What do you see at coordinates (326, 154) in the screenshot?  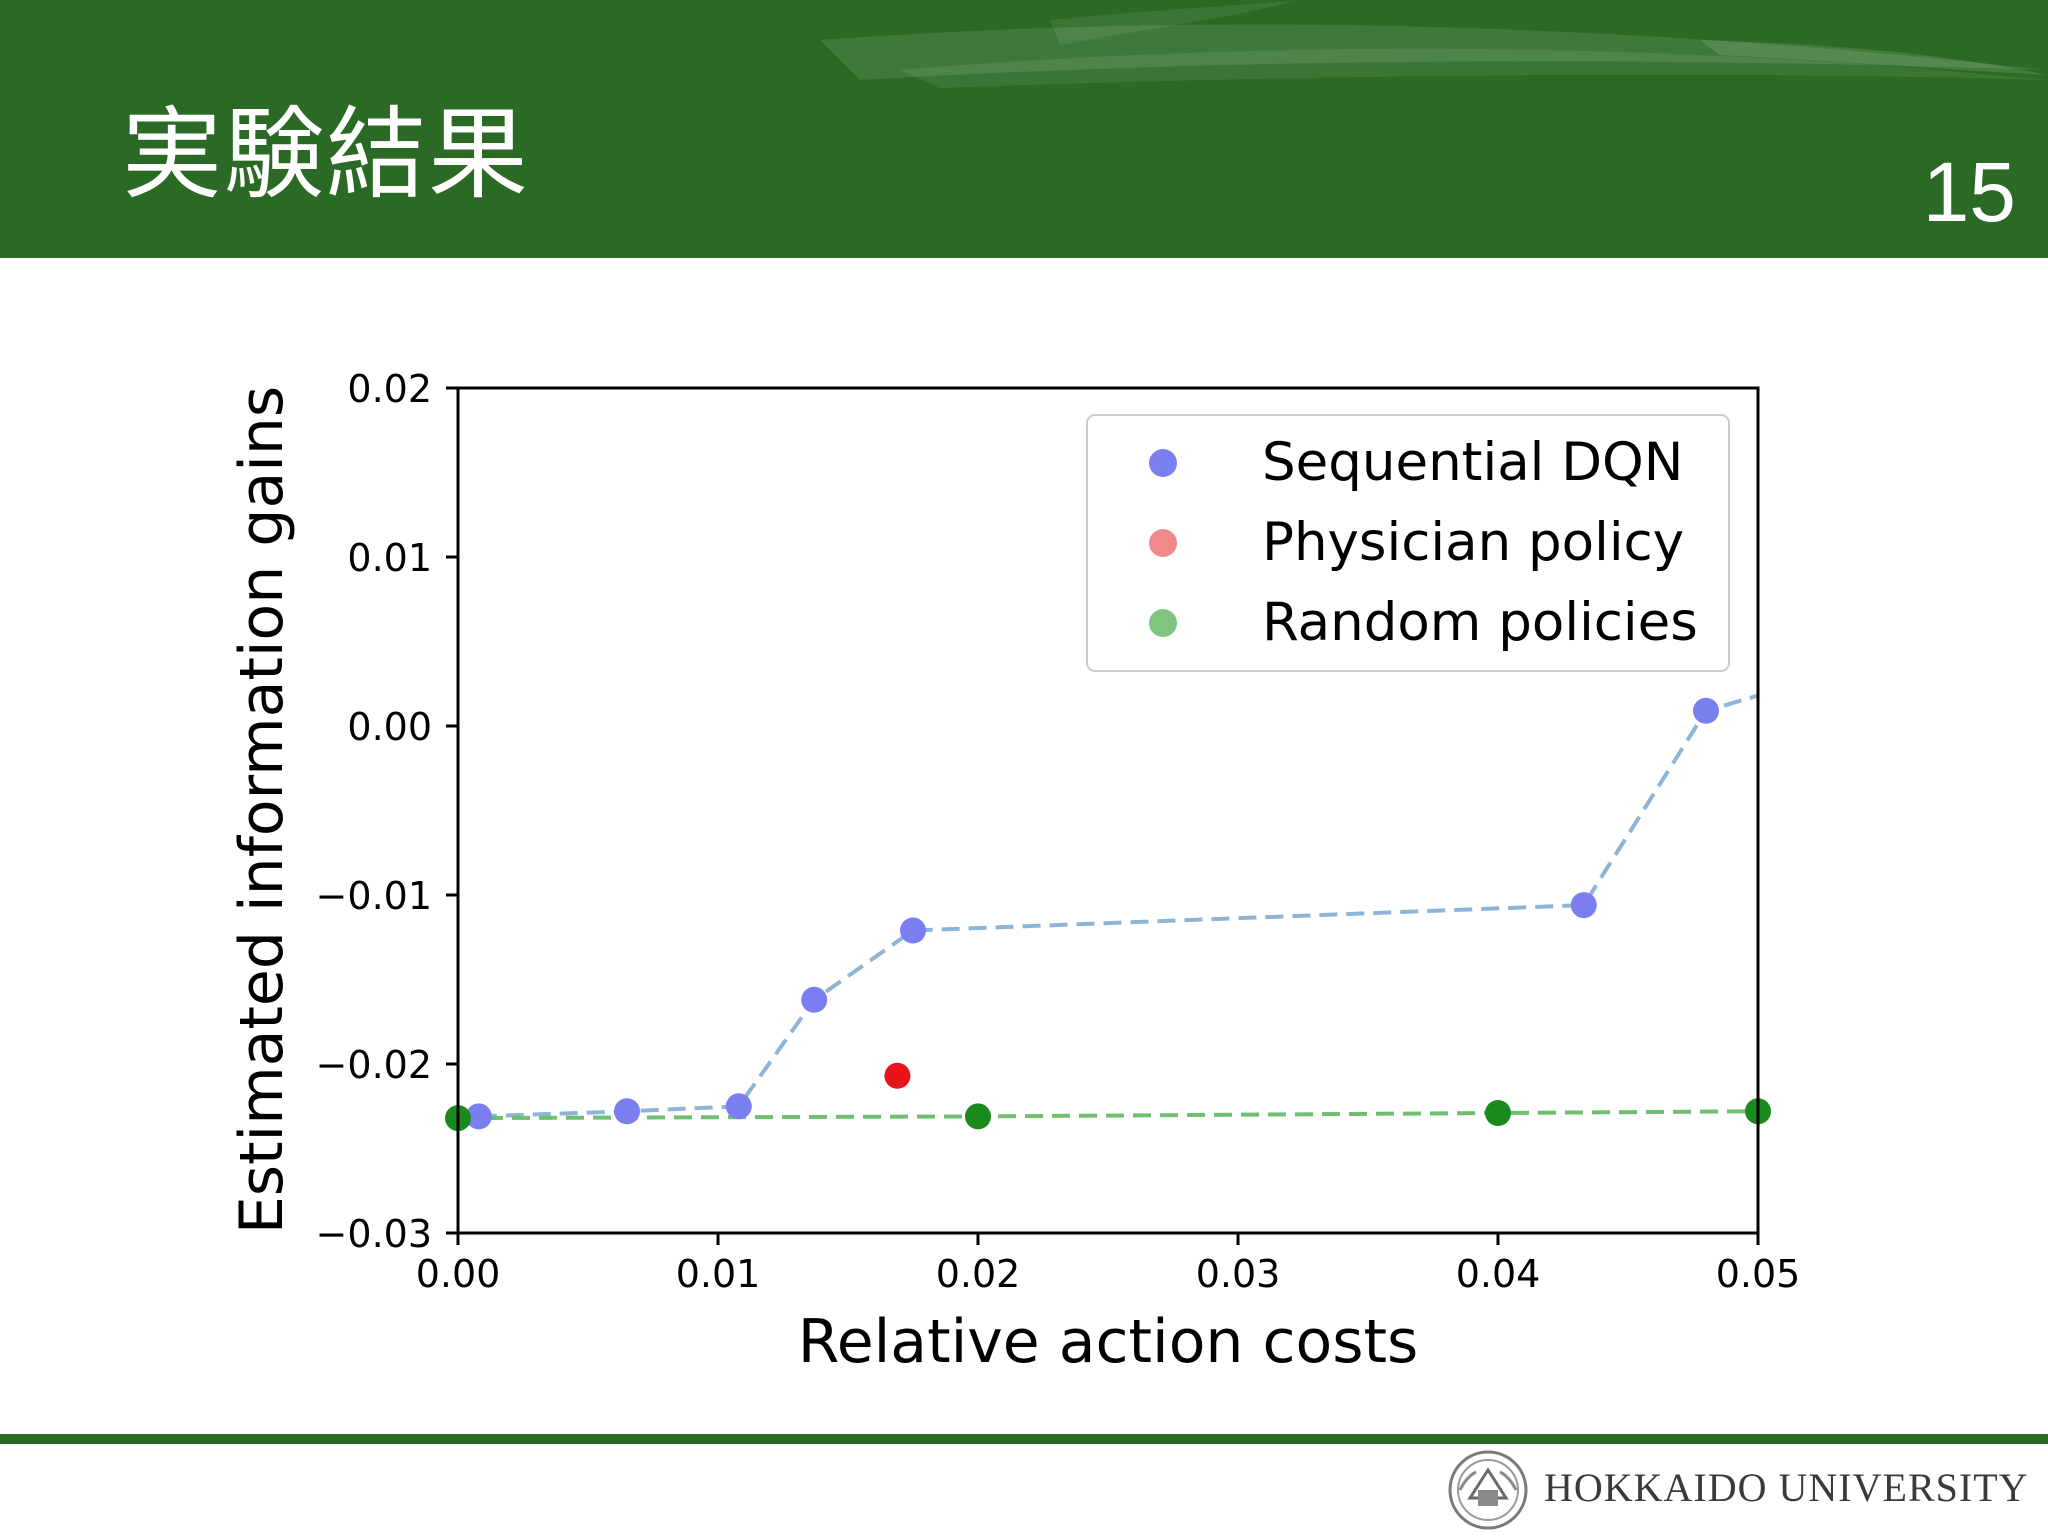 I see `slide-title: 実験結果` at bounding box center [326, 154].